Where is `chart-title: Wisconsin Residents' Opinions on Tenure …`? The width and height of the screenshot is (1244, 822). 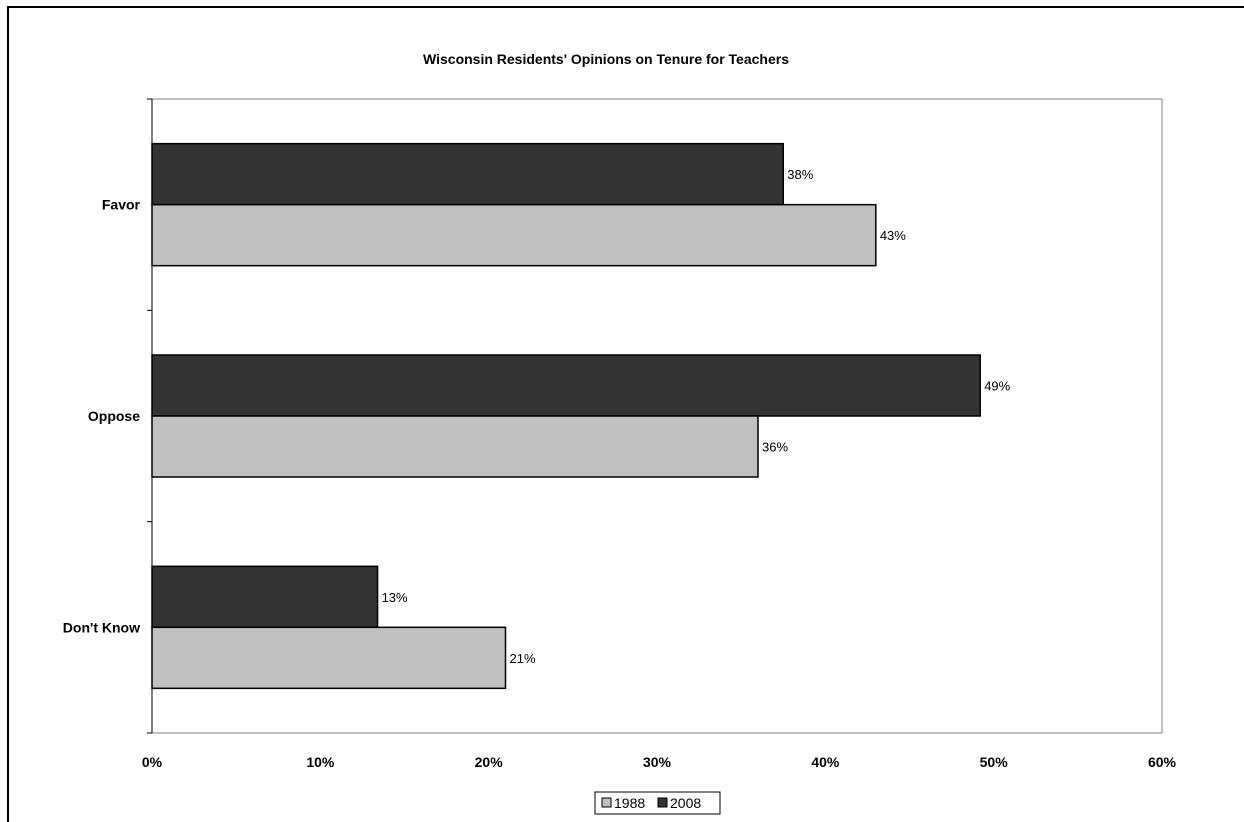 chart-title: Wisconsin Residents' Opinions on Tenure … is located at coordinates (606, 59).